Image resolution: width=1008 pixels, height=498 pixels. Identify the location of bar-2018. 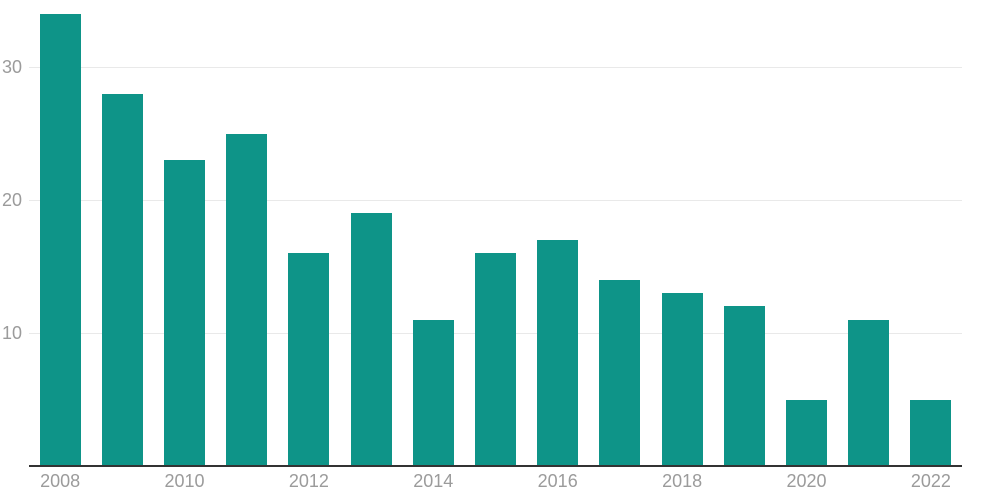
(682, 379).